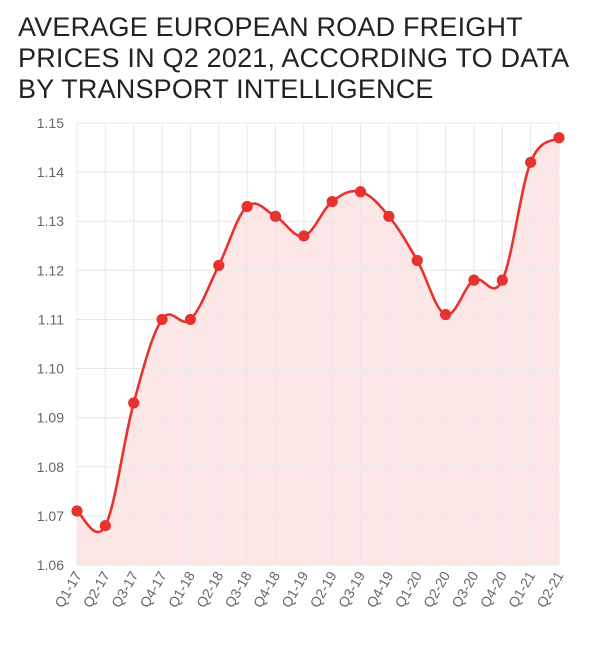 Image resolution: width=600 pixels, height=653 pixels. What do you see at coordinates (152, 589) in the screenshot?
I see `x-tick-label: Q4-17` at bounding box center [152, 589].